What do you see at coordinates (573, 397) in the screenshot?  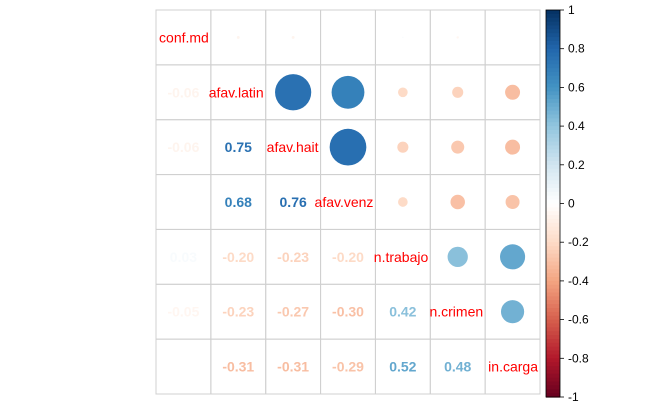 I see `colorbar-tick-label: -1` at bounding box center [573, 397].